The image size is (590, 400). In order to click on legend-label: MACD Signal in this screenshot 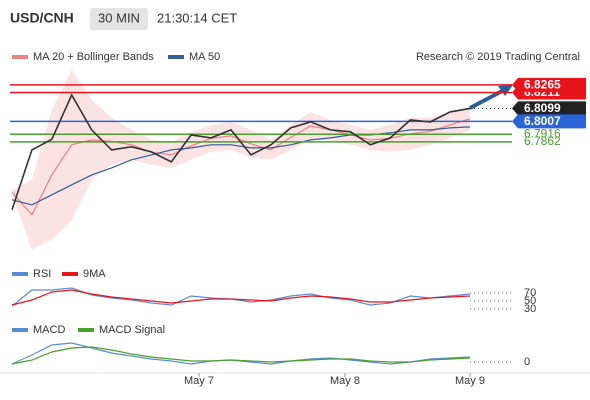, I will do `click(132, 330)`.